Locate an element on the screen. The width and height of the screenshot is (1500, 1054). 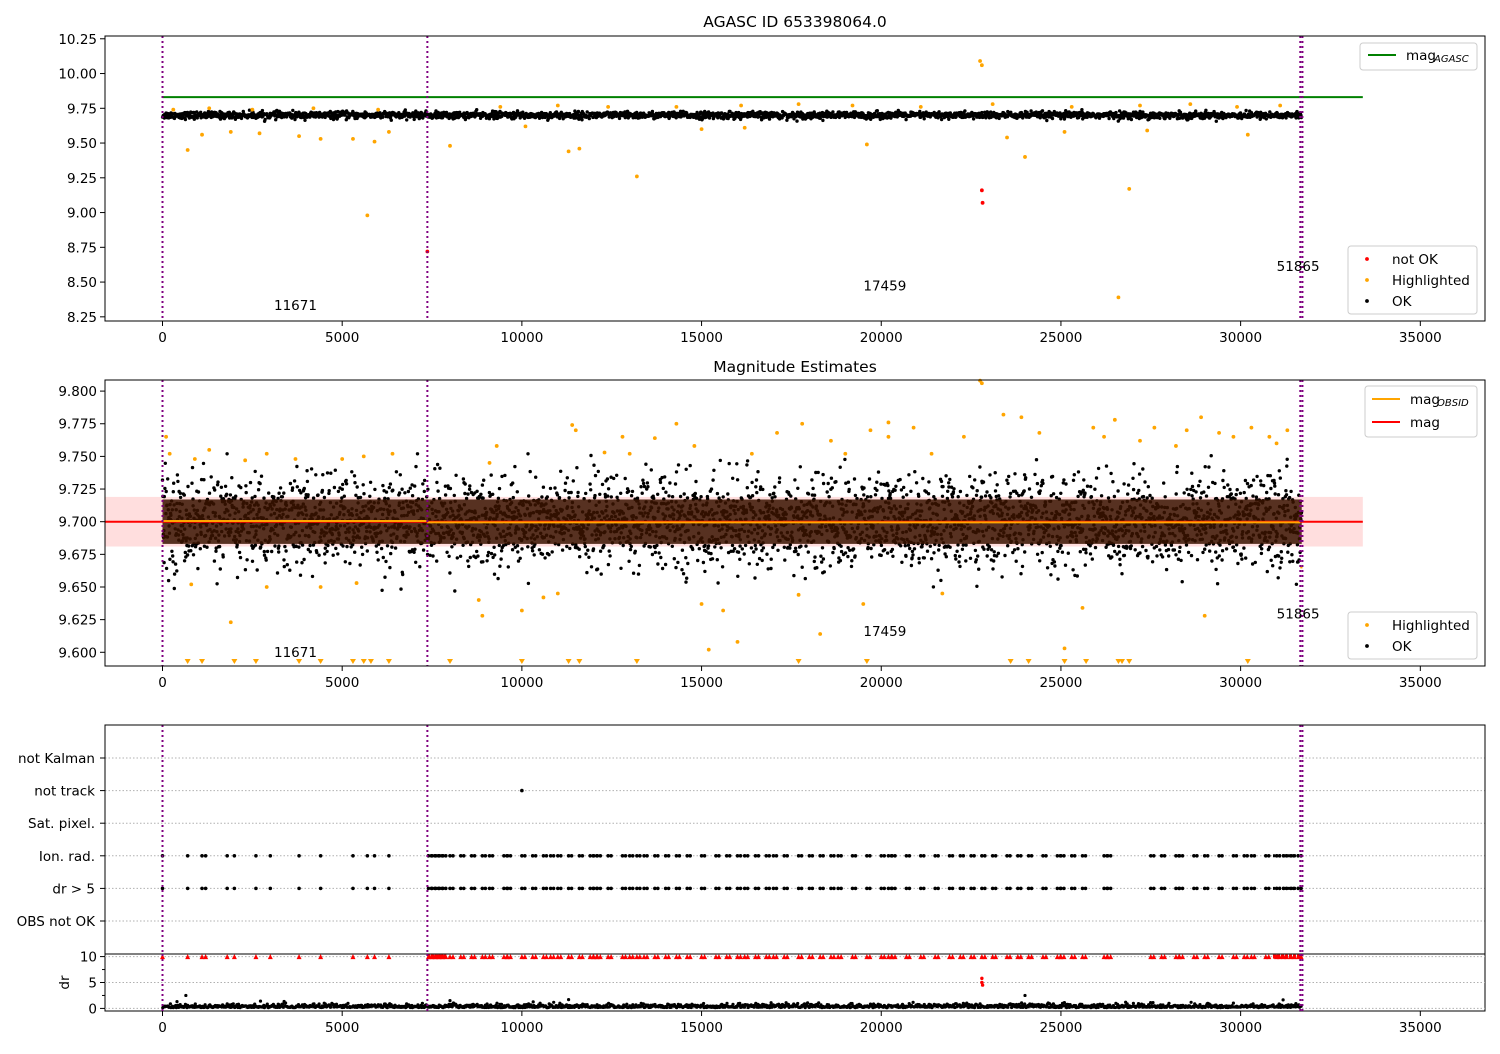
y-tick-label: 8.50 is located at coordinates (82, 283).